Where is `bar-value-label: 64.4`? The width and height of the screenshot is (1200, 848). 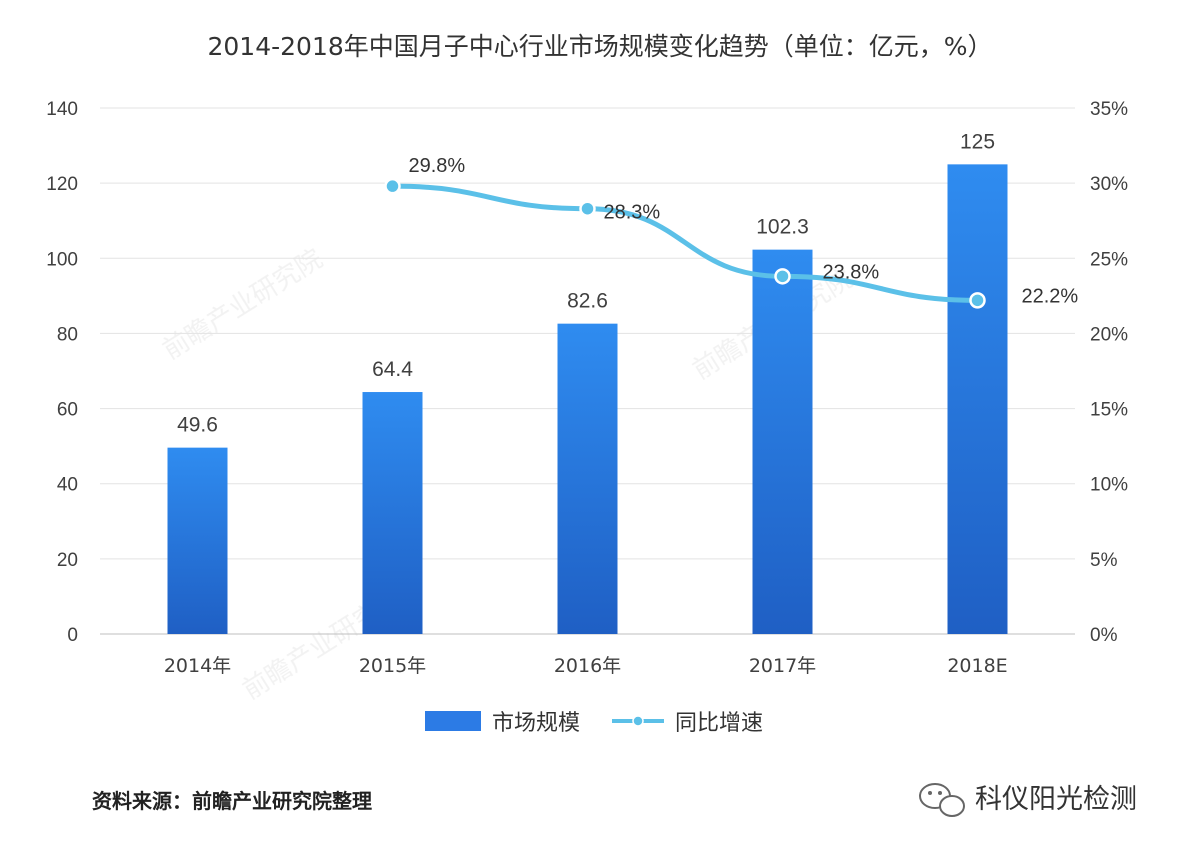
bar-value-label: 64.4 is located at coordinates (392, 369).